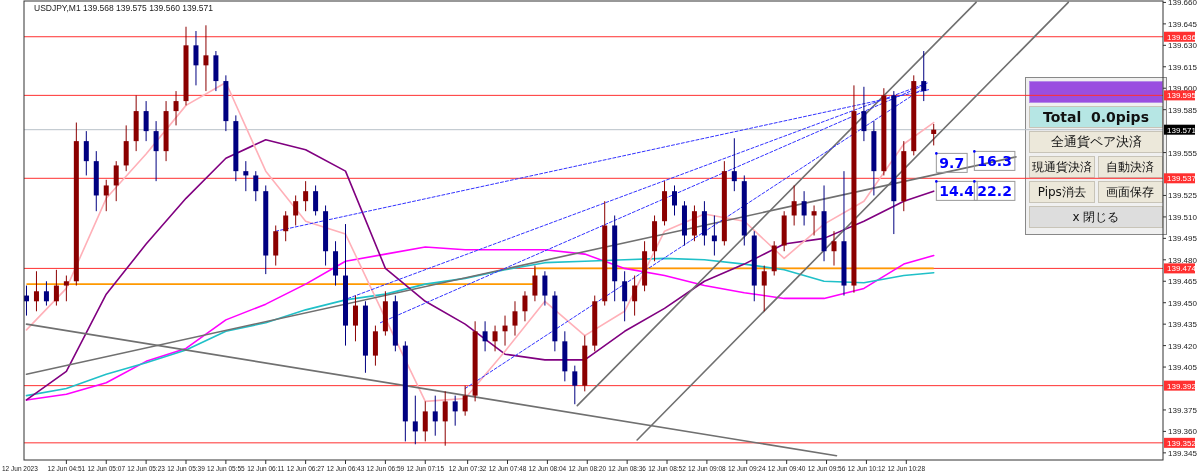  Describe the element at coordinates (1183, 346) in the screenshot. I see `y-tick-label: 139.420` at that location.